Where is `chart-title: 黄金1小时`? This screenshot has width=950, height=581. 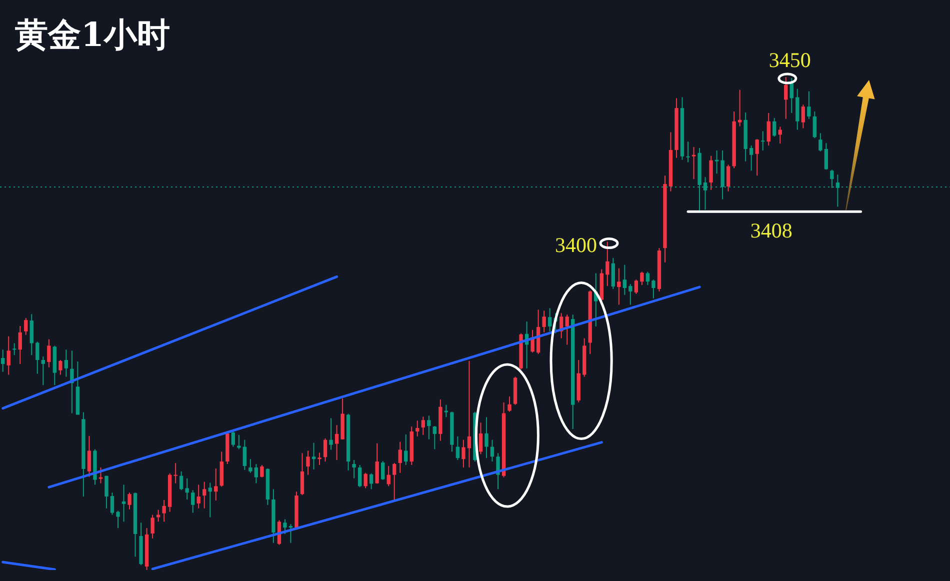
chart-title: 黄金1小时 is located at coordinates (92, 35).